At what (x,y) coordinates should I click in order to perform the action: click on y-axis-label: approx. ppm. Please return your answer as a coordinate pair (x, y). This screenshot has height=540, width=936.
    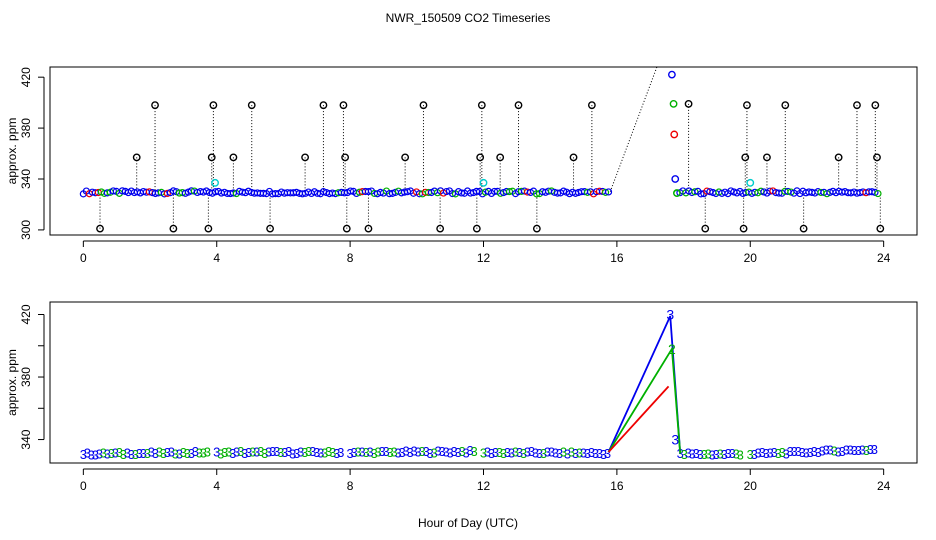
    Looking at the image, I should click on (12, 382).